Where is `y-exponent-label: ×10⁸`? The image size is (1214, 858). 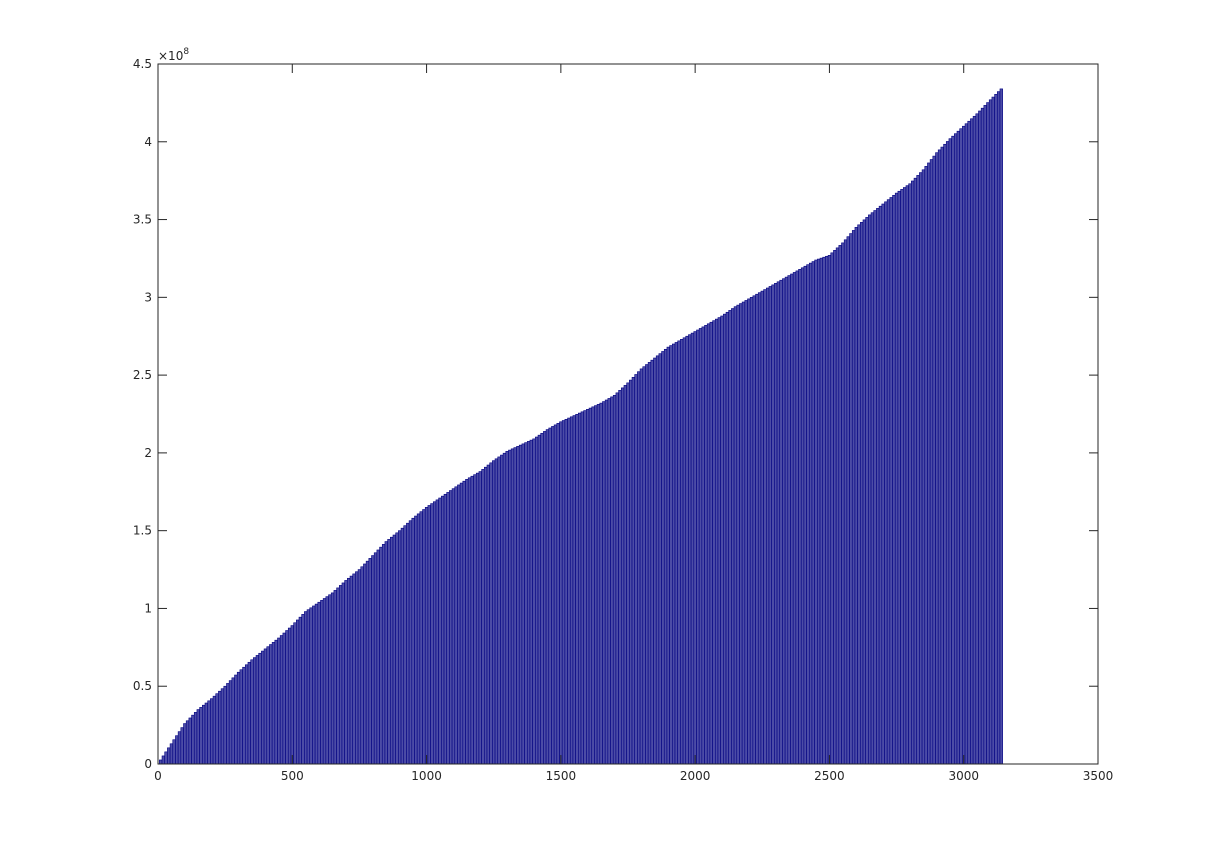 y-exponent-label: ×10⁸ is located at coordinates (173, 55).